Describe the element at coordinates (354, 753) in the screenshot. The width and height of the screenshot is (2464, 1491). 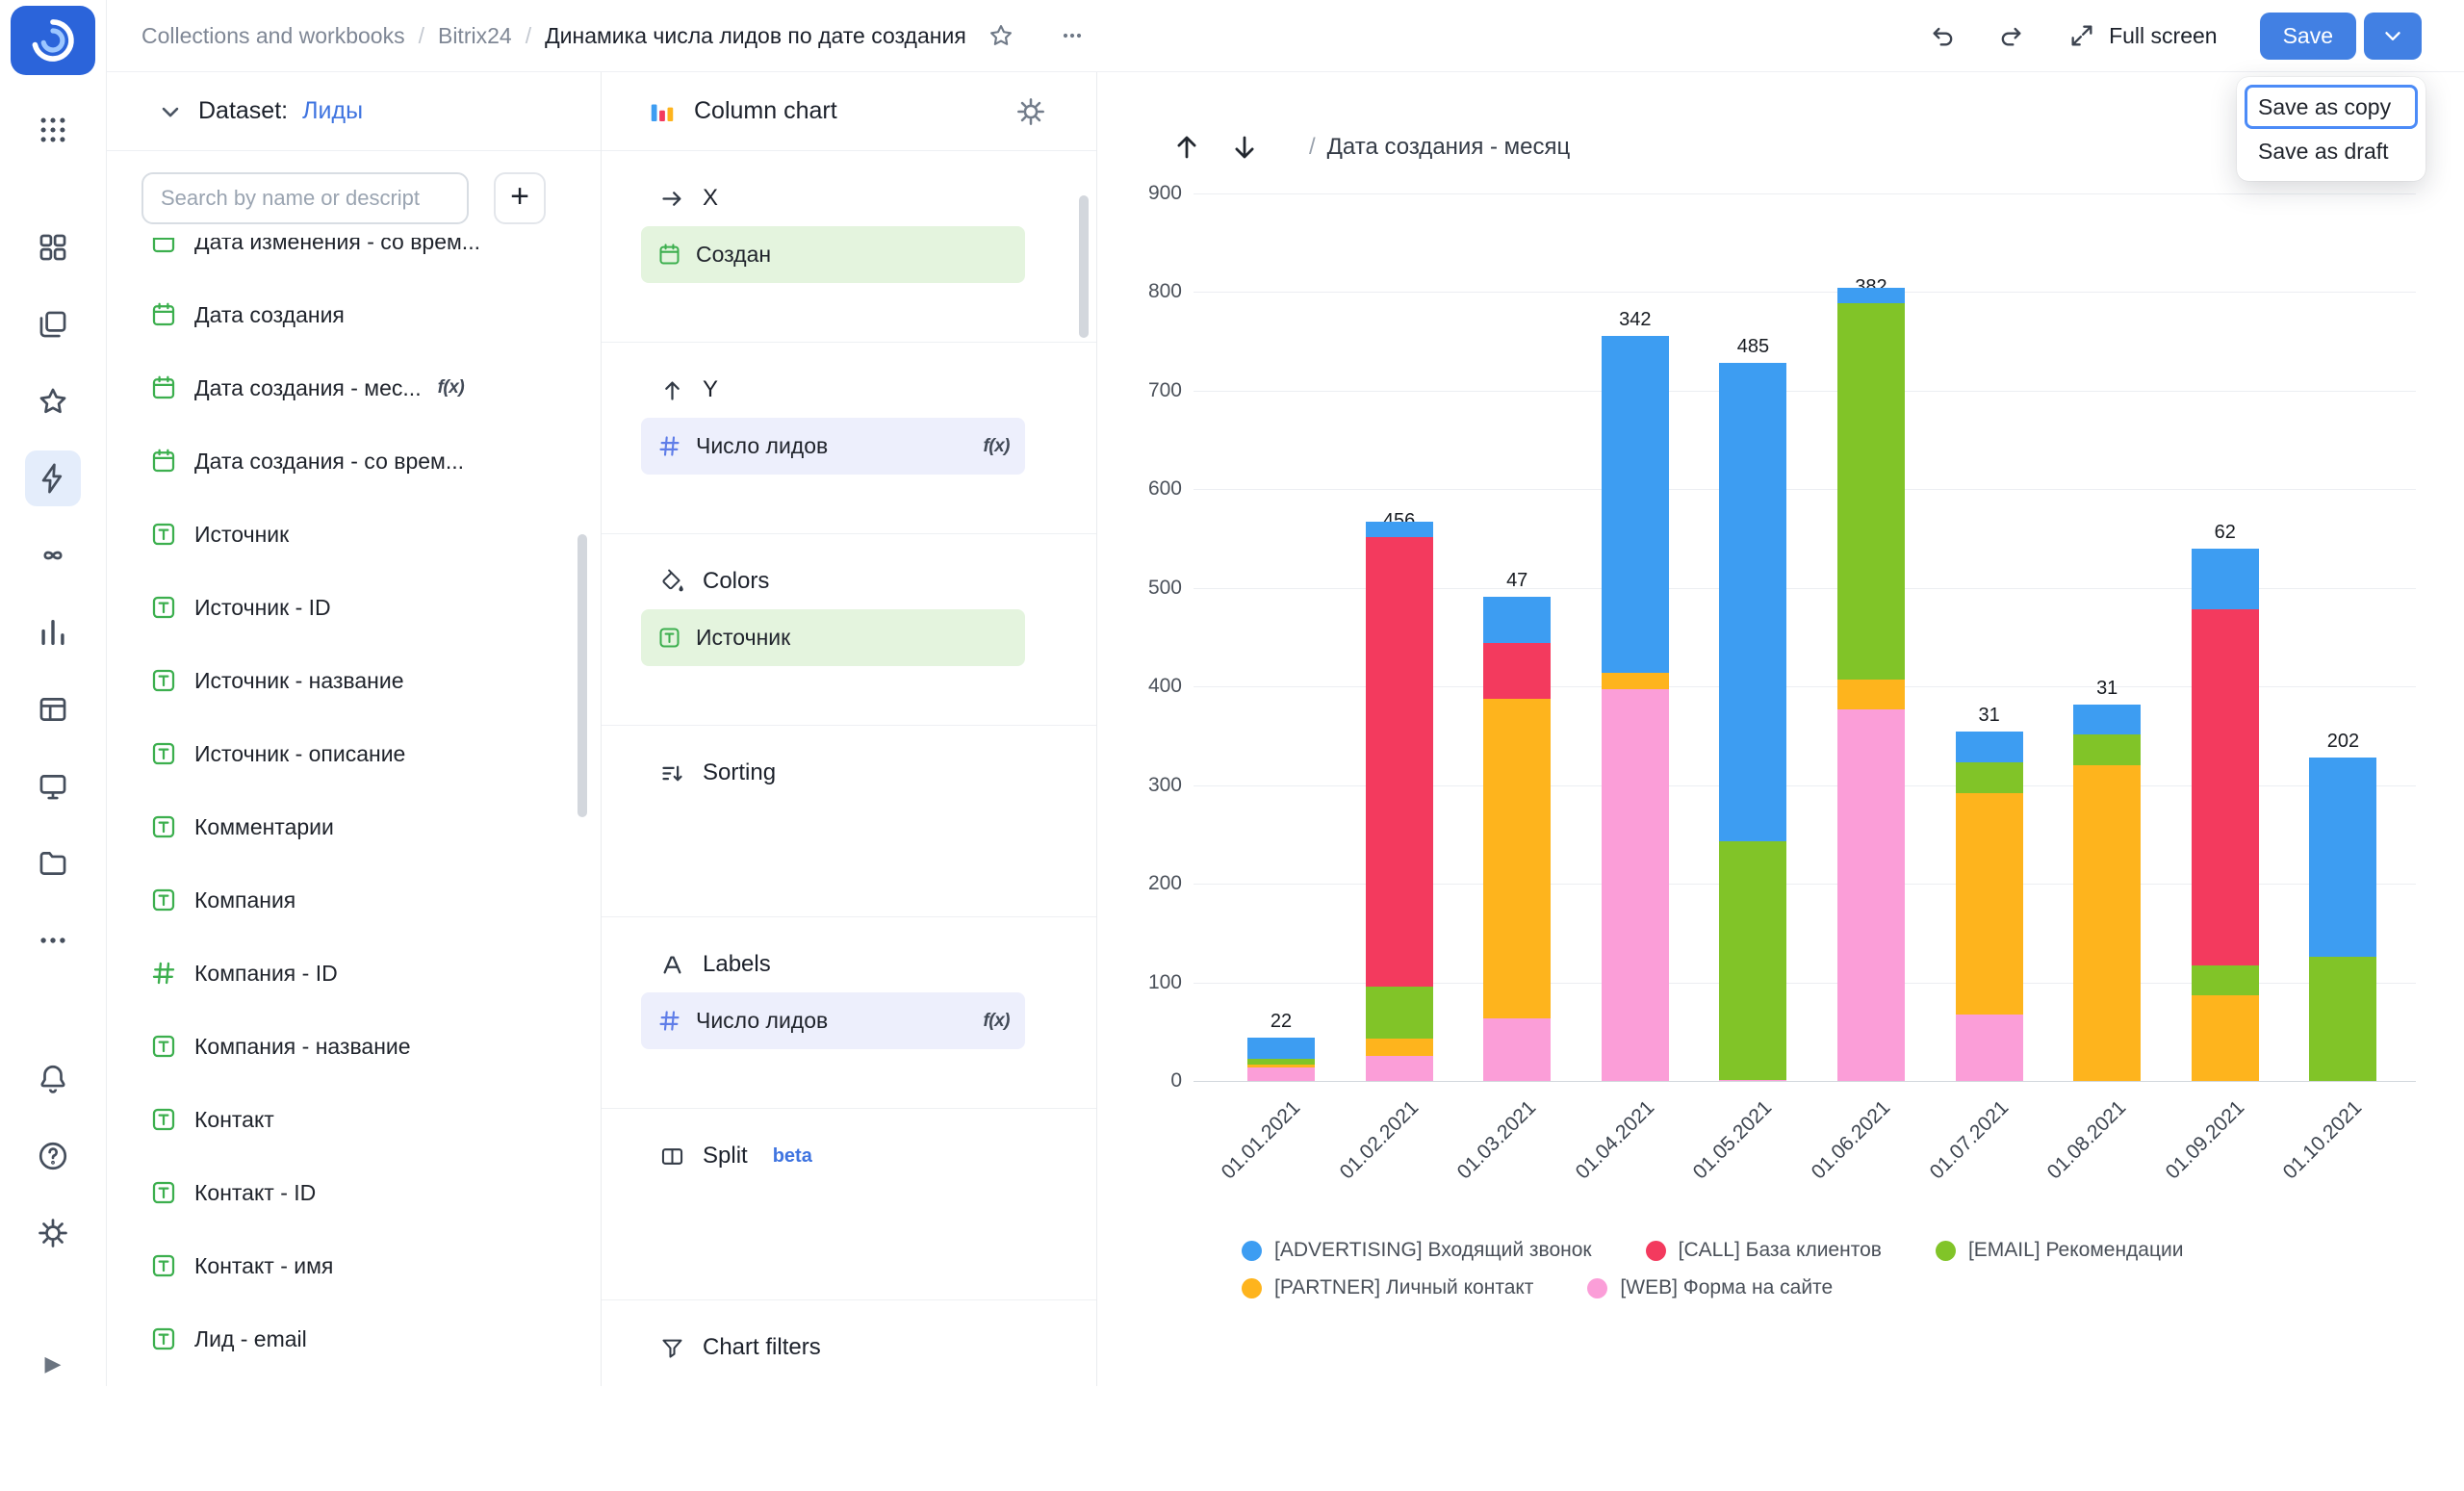
I see `dataset-field-row: Источник - описание` at that location.